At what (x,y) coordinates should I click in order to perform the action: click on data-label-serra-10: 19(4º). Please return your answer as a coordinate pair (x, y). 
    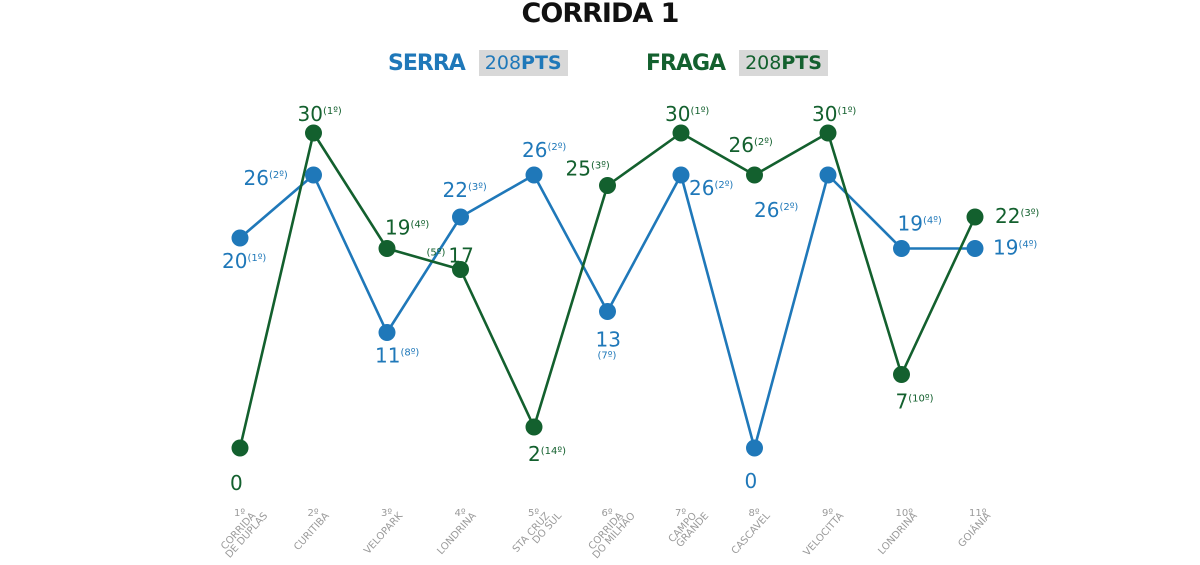
    Looking at the image, I should click on (920, 224).